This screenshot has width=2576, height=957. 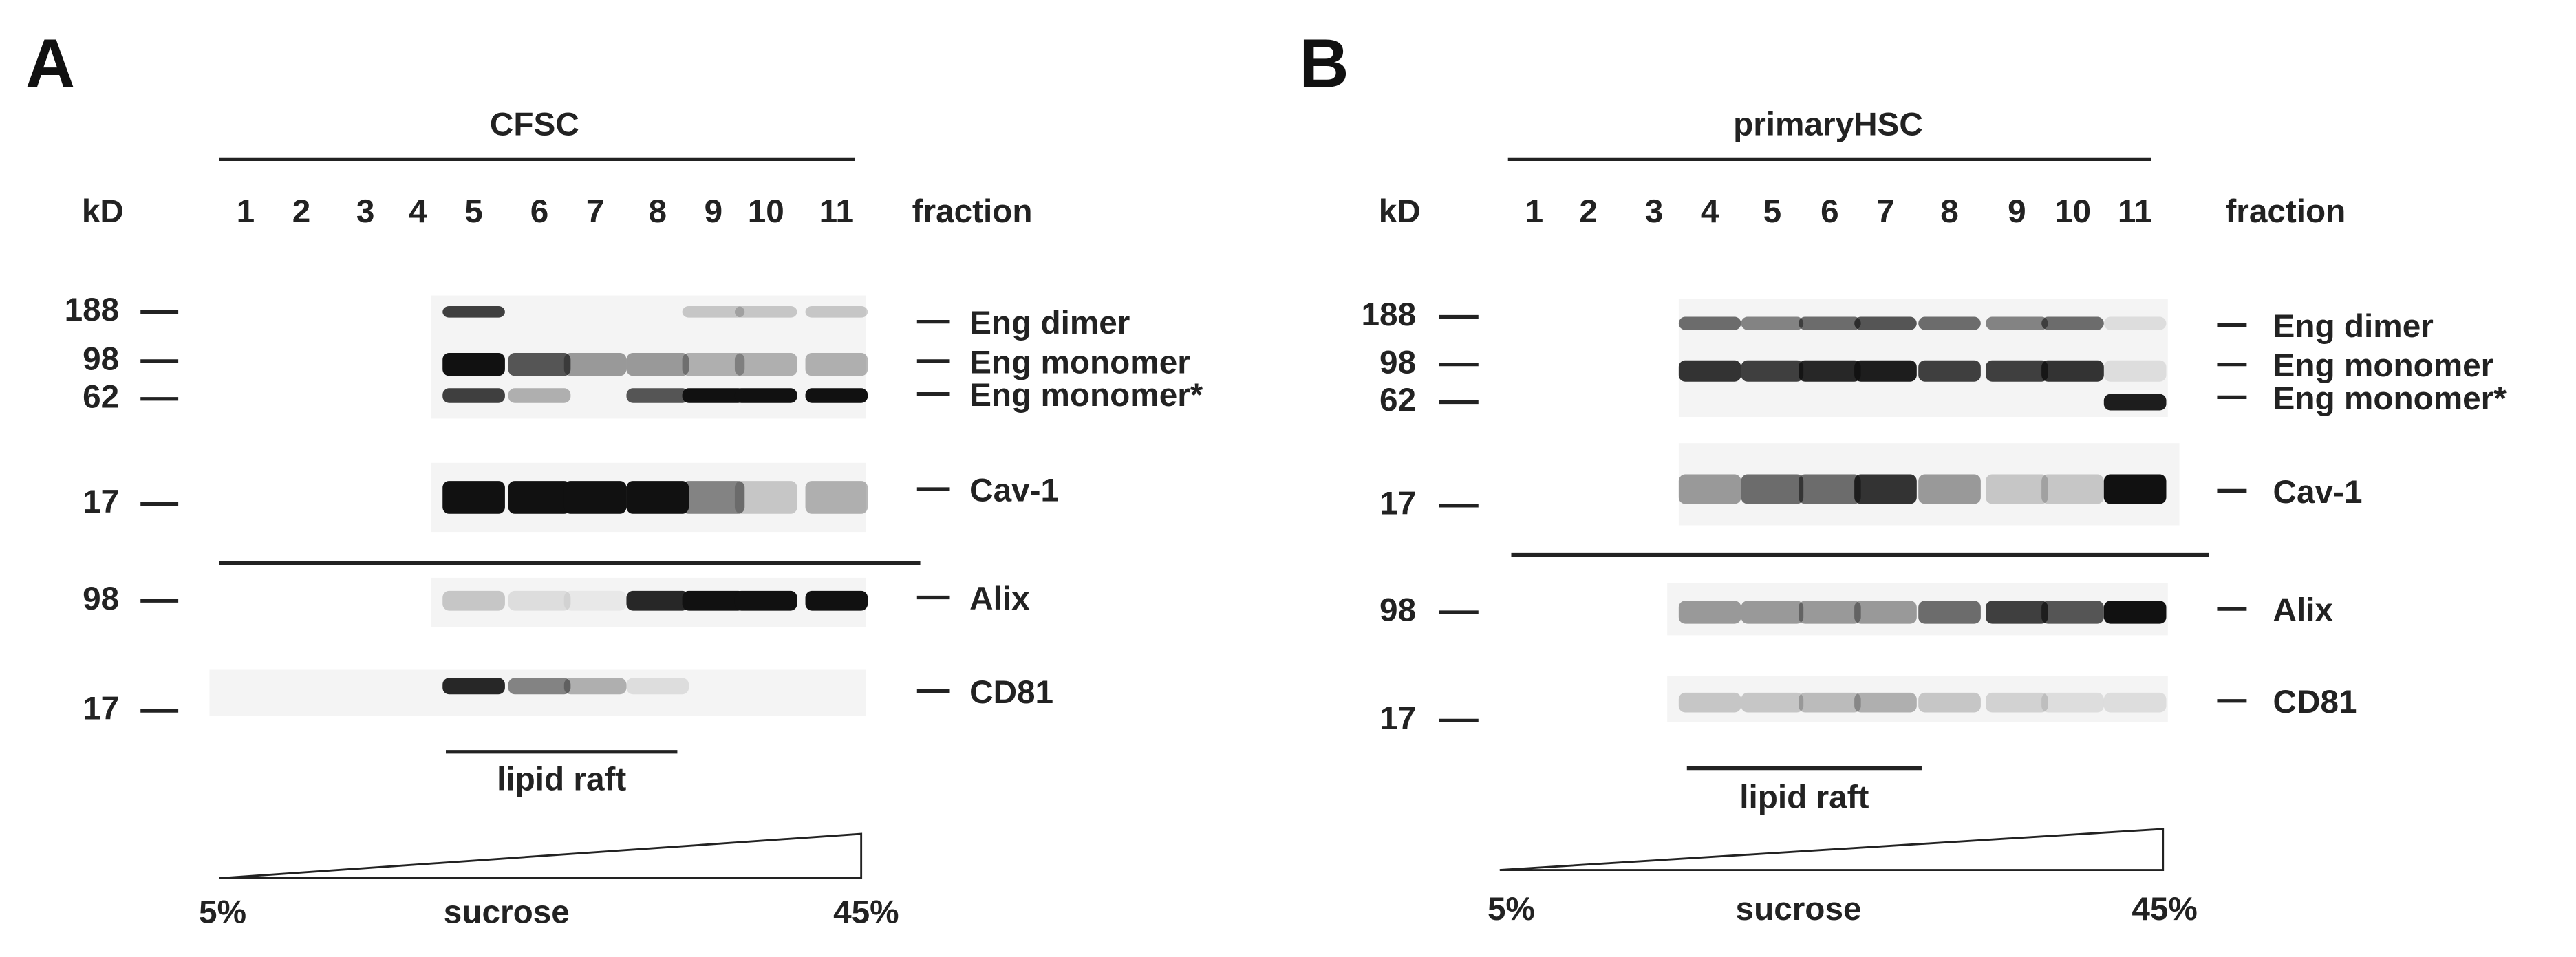 What do you see at coordinates (418, 211) in the screenshot?
I see `fraction-number: 4` at bounding box center [418, 211].